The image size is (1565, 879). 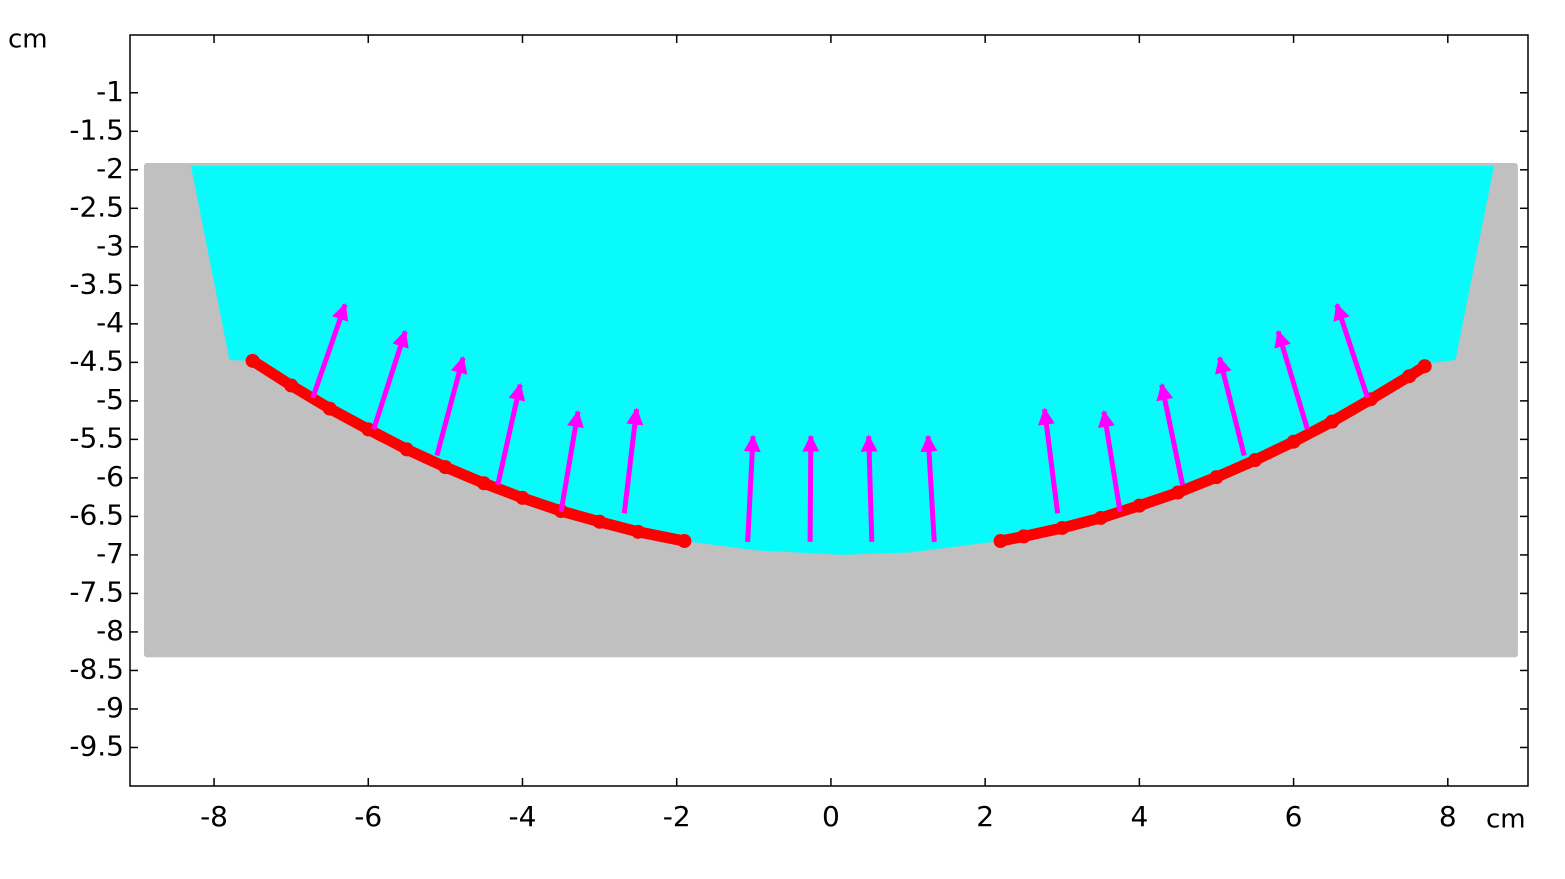 I want to click on y-tick-label: -8.5, so click(x=96, y=668).